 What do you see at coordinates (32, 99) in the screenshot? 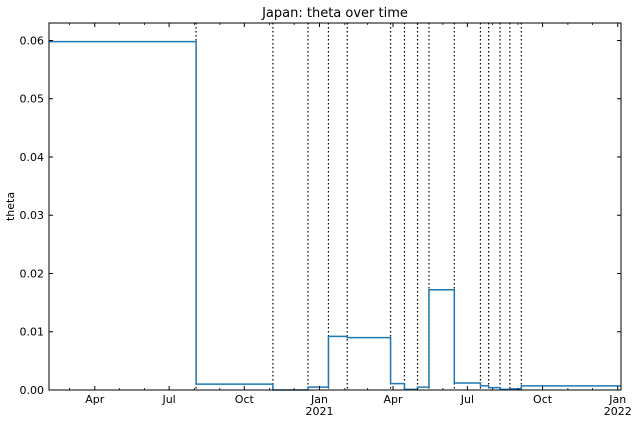
I see `y-tick-label: 0.05` at bounding box center [32, 99].